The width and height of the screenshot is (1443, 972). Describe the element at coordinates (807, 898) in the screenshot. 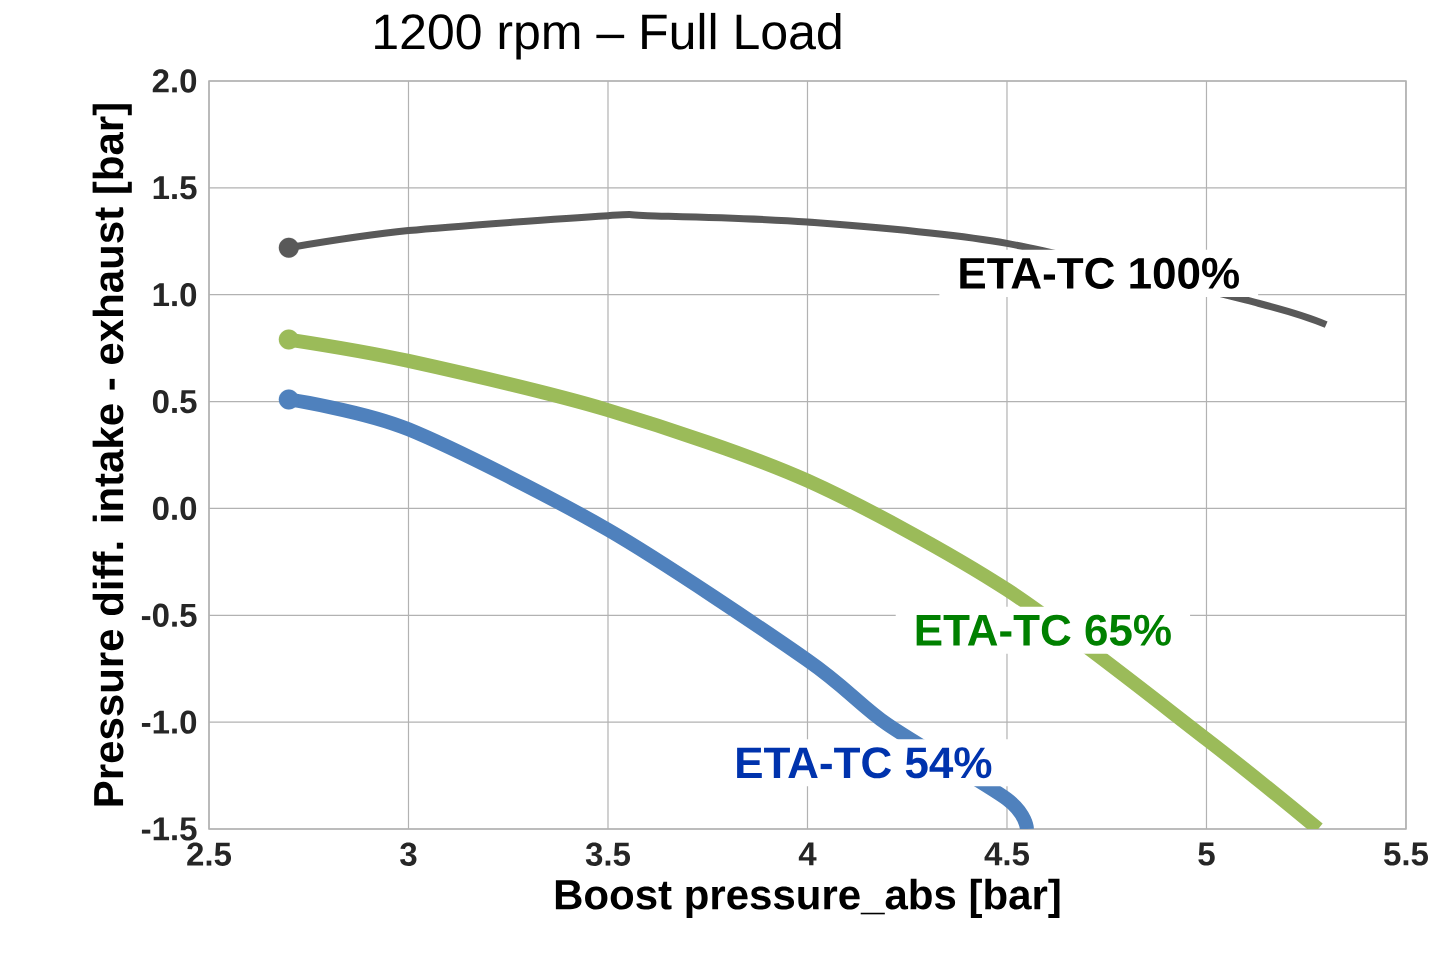

I see `x-axis-title: Boost pressure_abs [bar]` at that location.